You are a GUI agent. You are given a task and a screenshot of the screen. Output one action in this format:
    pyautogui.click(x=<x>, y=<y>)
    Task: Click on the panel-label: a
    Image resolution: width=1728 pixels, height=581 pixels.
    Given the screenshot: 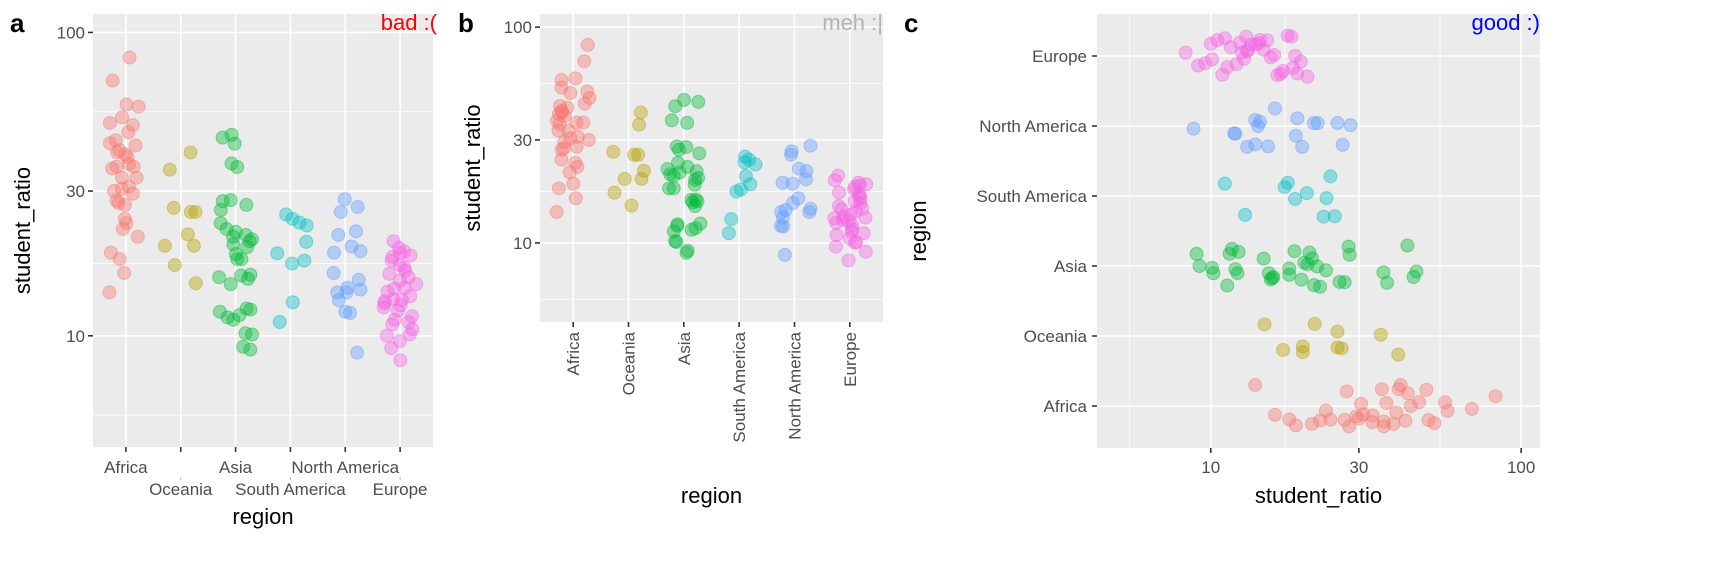 What is the action you would take?
    pyautogui.click(x=17, y=23)
    